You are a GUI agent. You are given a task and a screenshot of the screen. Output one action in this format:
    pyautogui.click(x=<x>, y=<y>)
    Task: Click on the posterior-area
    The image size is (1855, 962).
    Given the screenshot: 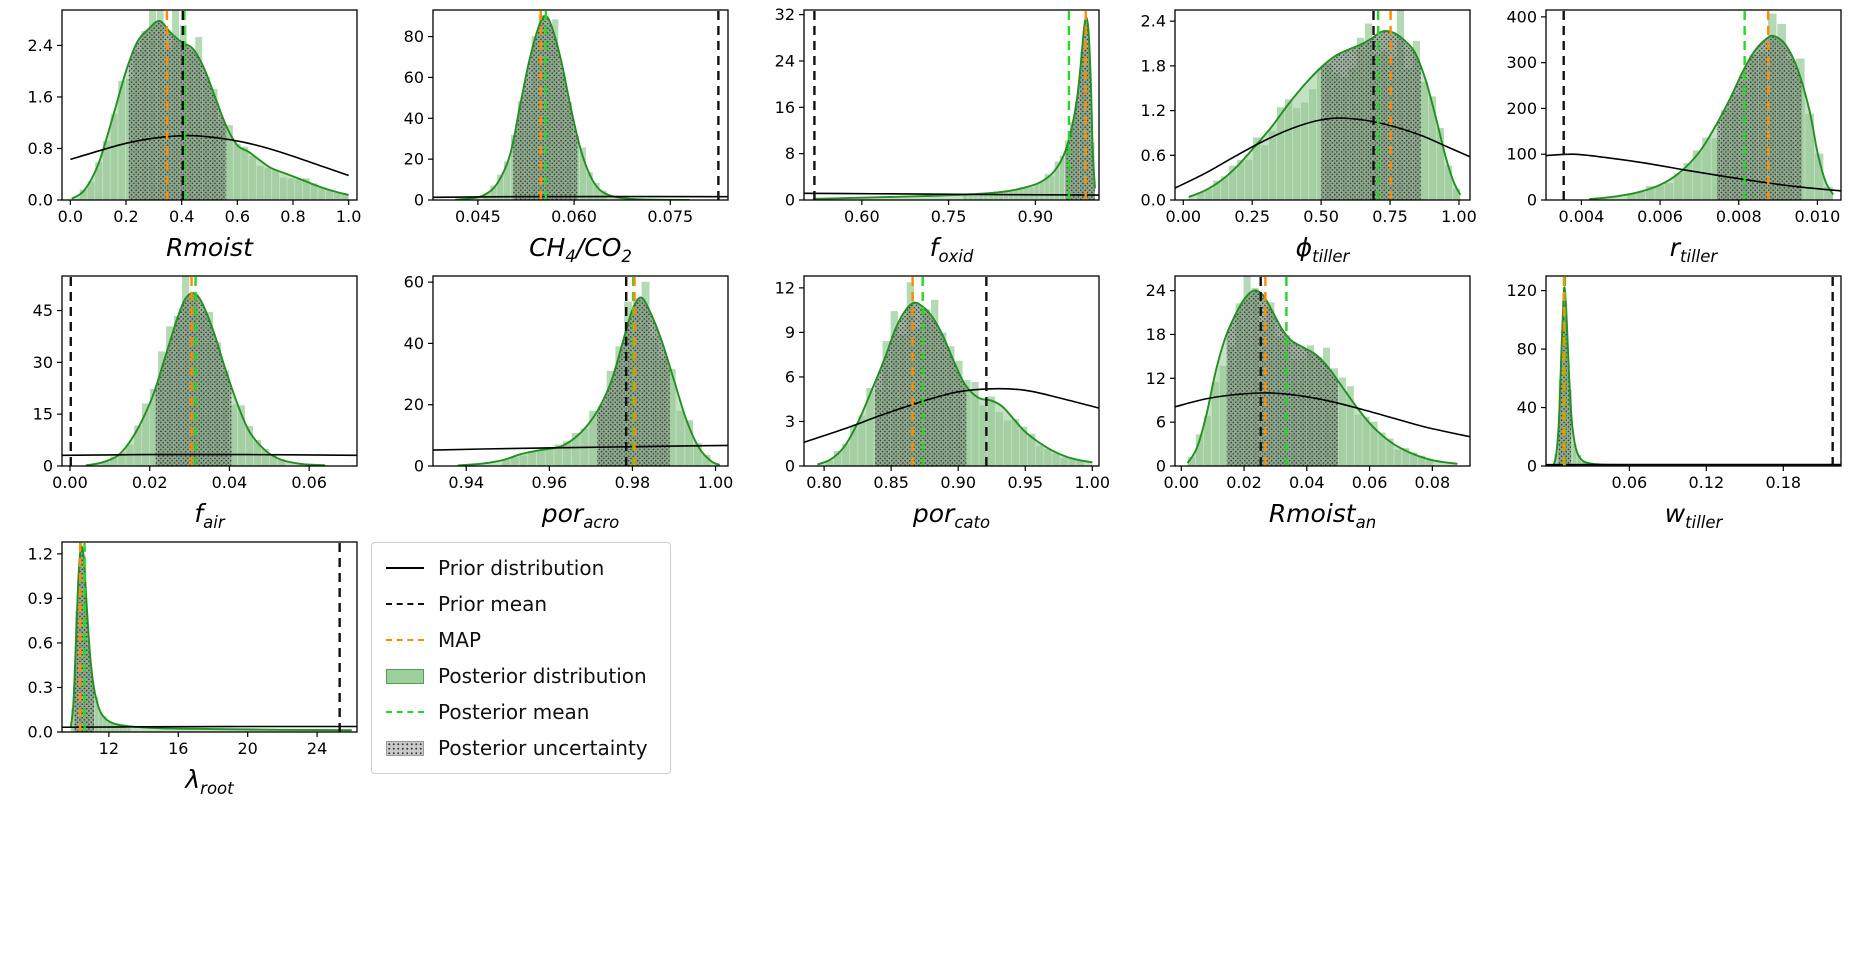 What is the action you would take?
    pyautogui.click(x=211, y=640)
    